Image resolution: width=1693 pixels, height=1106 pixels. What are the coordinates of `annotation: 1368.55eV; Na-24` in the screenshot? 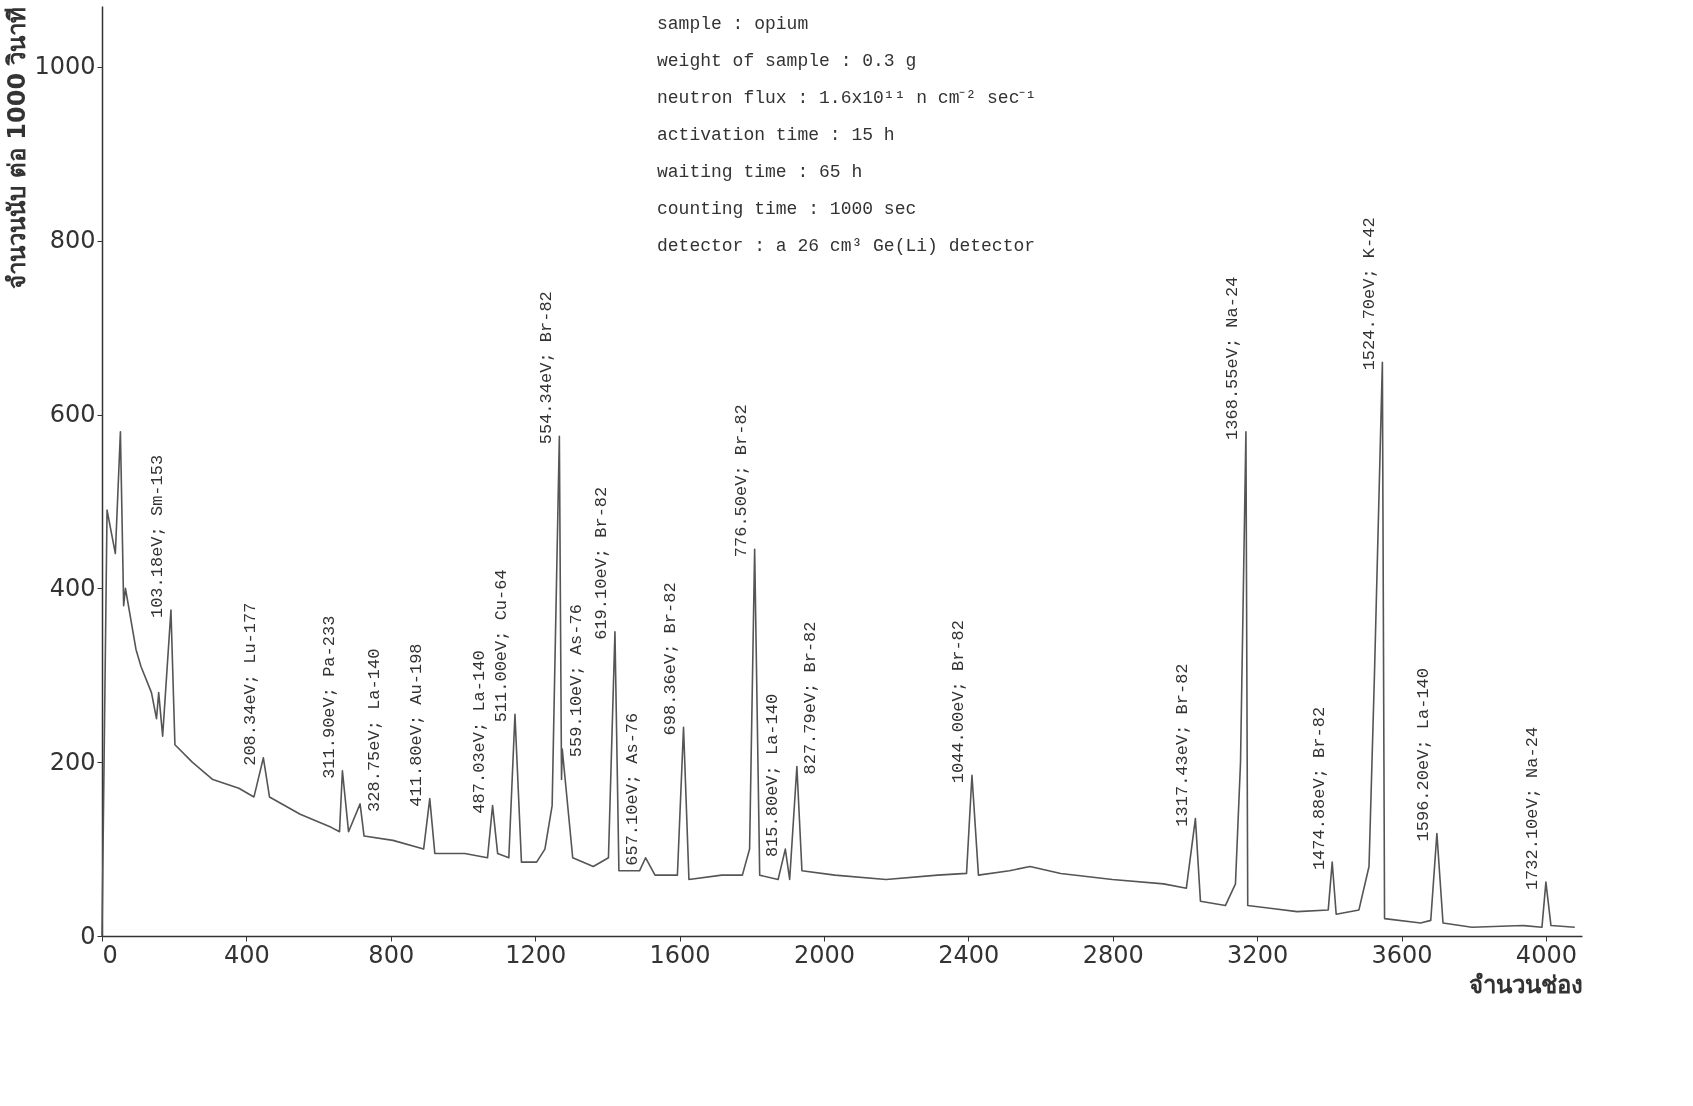 It's located at (1233, 358).